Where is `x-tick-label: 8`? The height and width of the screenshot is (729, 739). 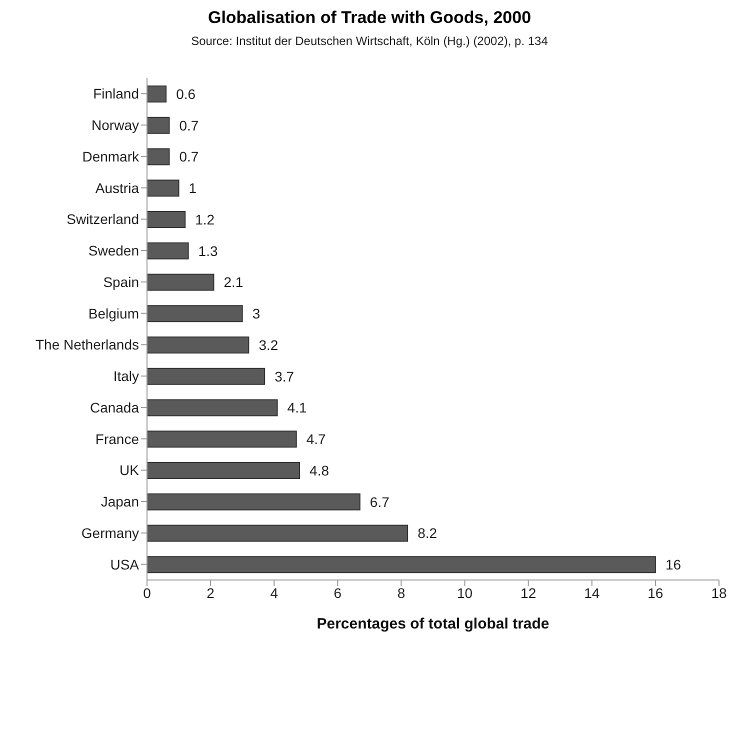 x-tick-label: 8 is located at coordinates (401, 592).